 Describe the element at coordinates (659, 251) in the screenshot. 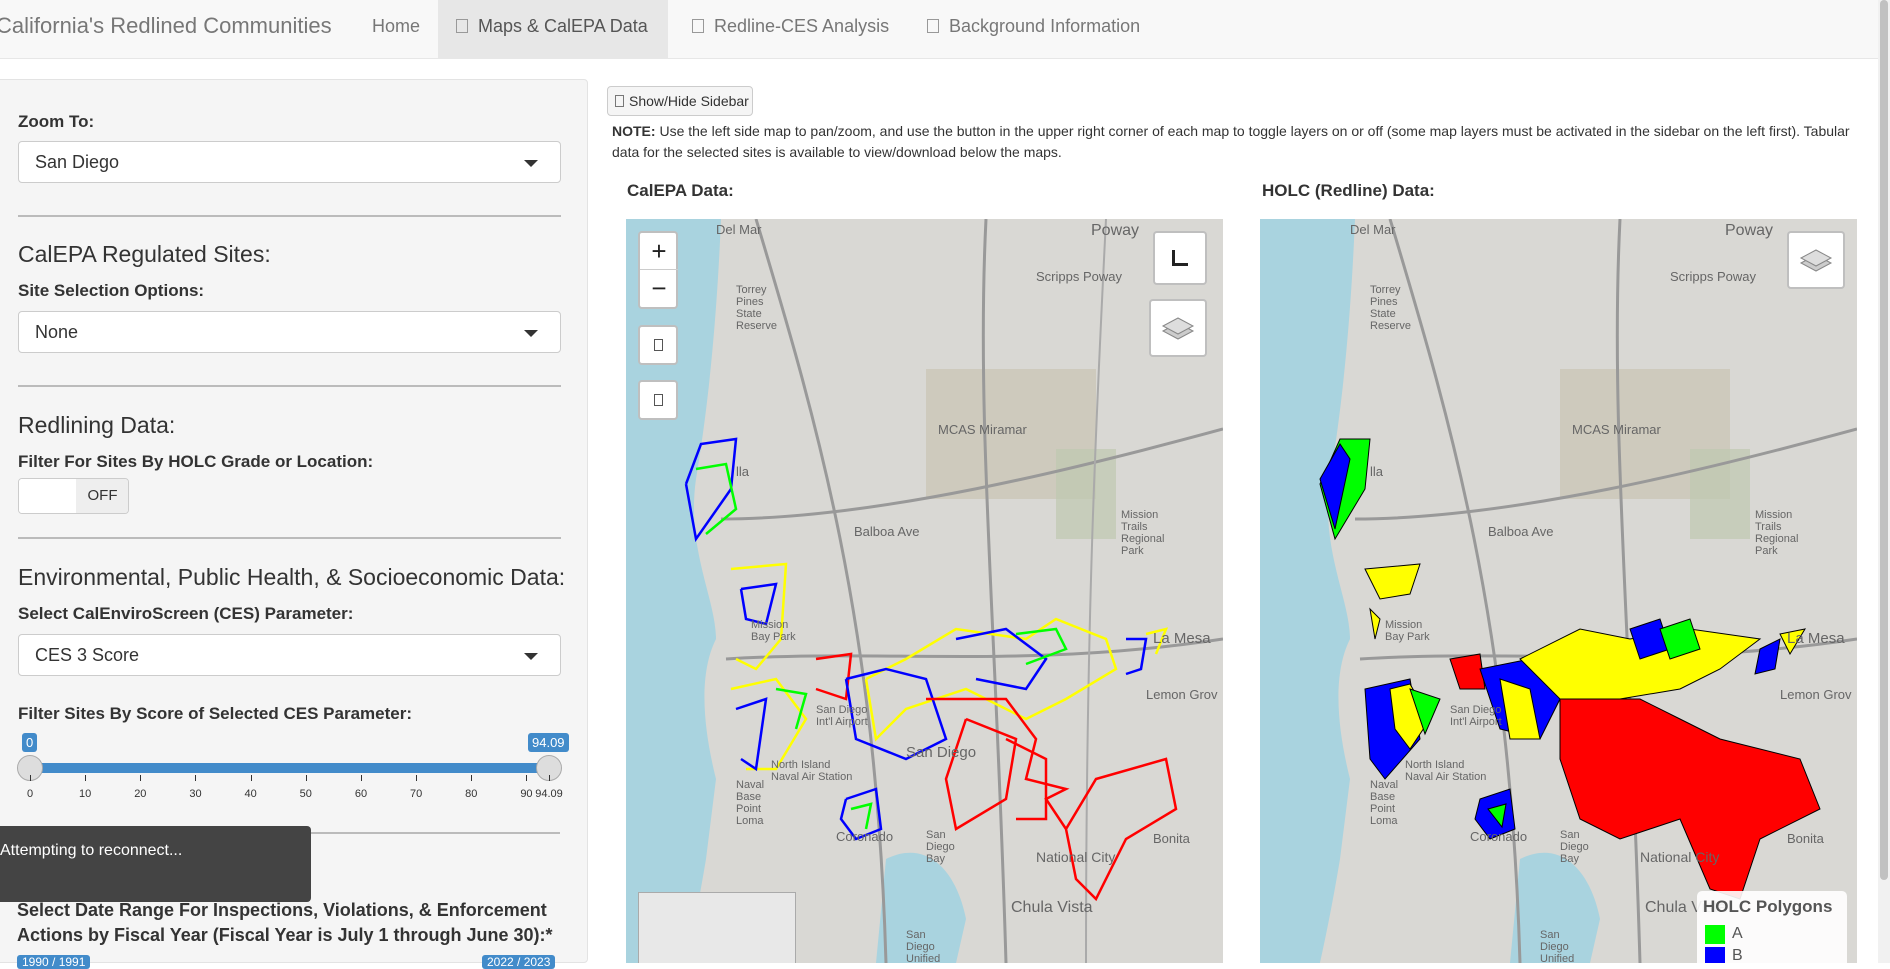

I see `zoom-in-button: +` at that location.